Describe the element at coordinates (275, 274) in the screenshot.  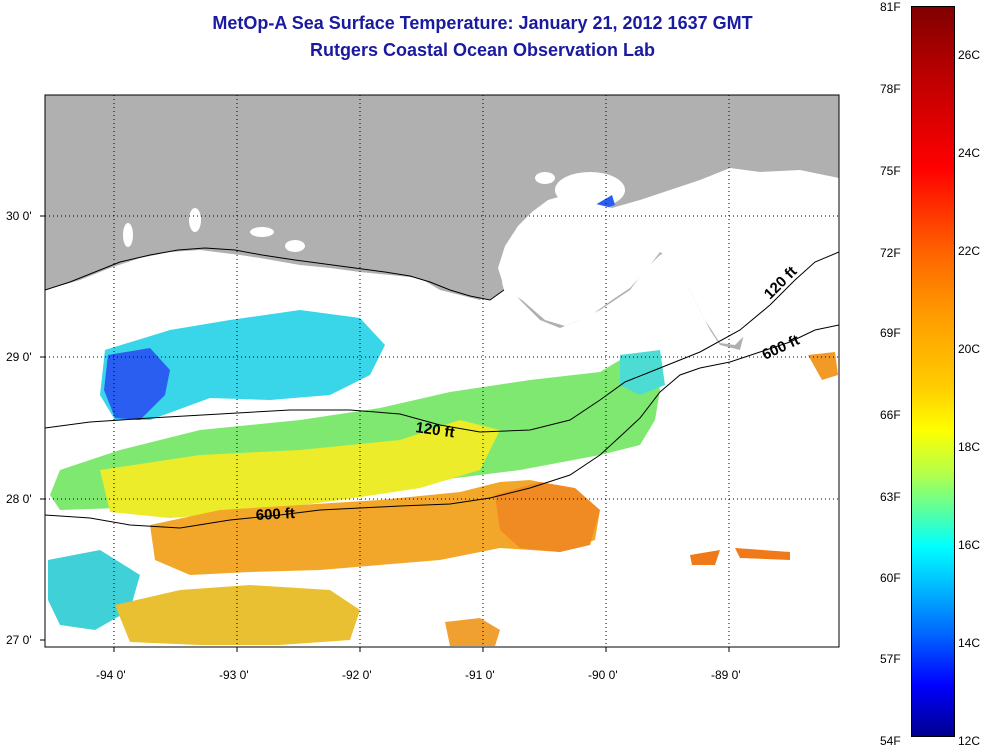
I see `coastline` at that location.